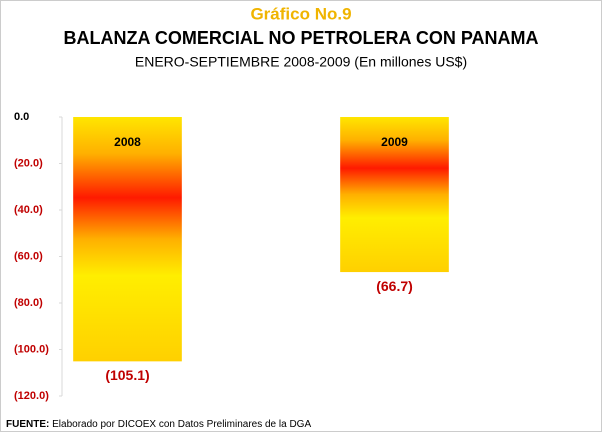 This screenshot has width=602, height=432. I want to click on source-label: FUENTE:, so click(27, 424).